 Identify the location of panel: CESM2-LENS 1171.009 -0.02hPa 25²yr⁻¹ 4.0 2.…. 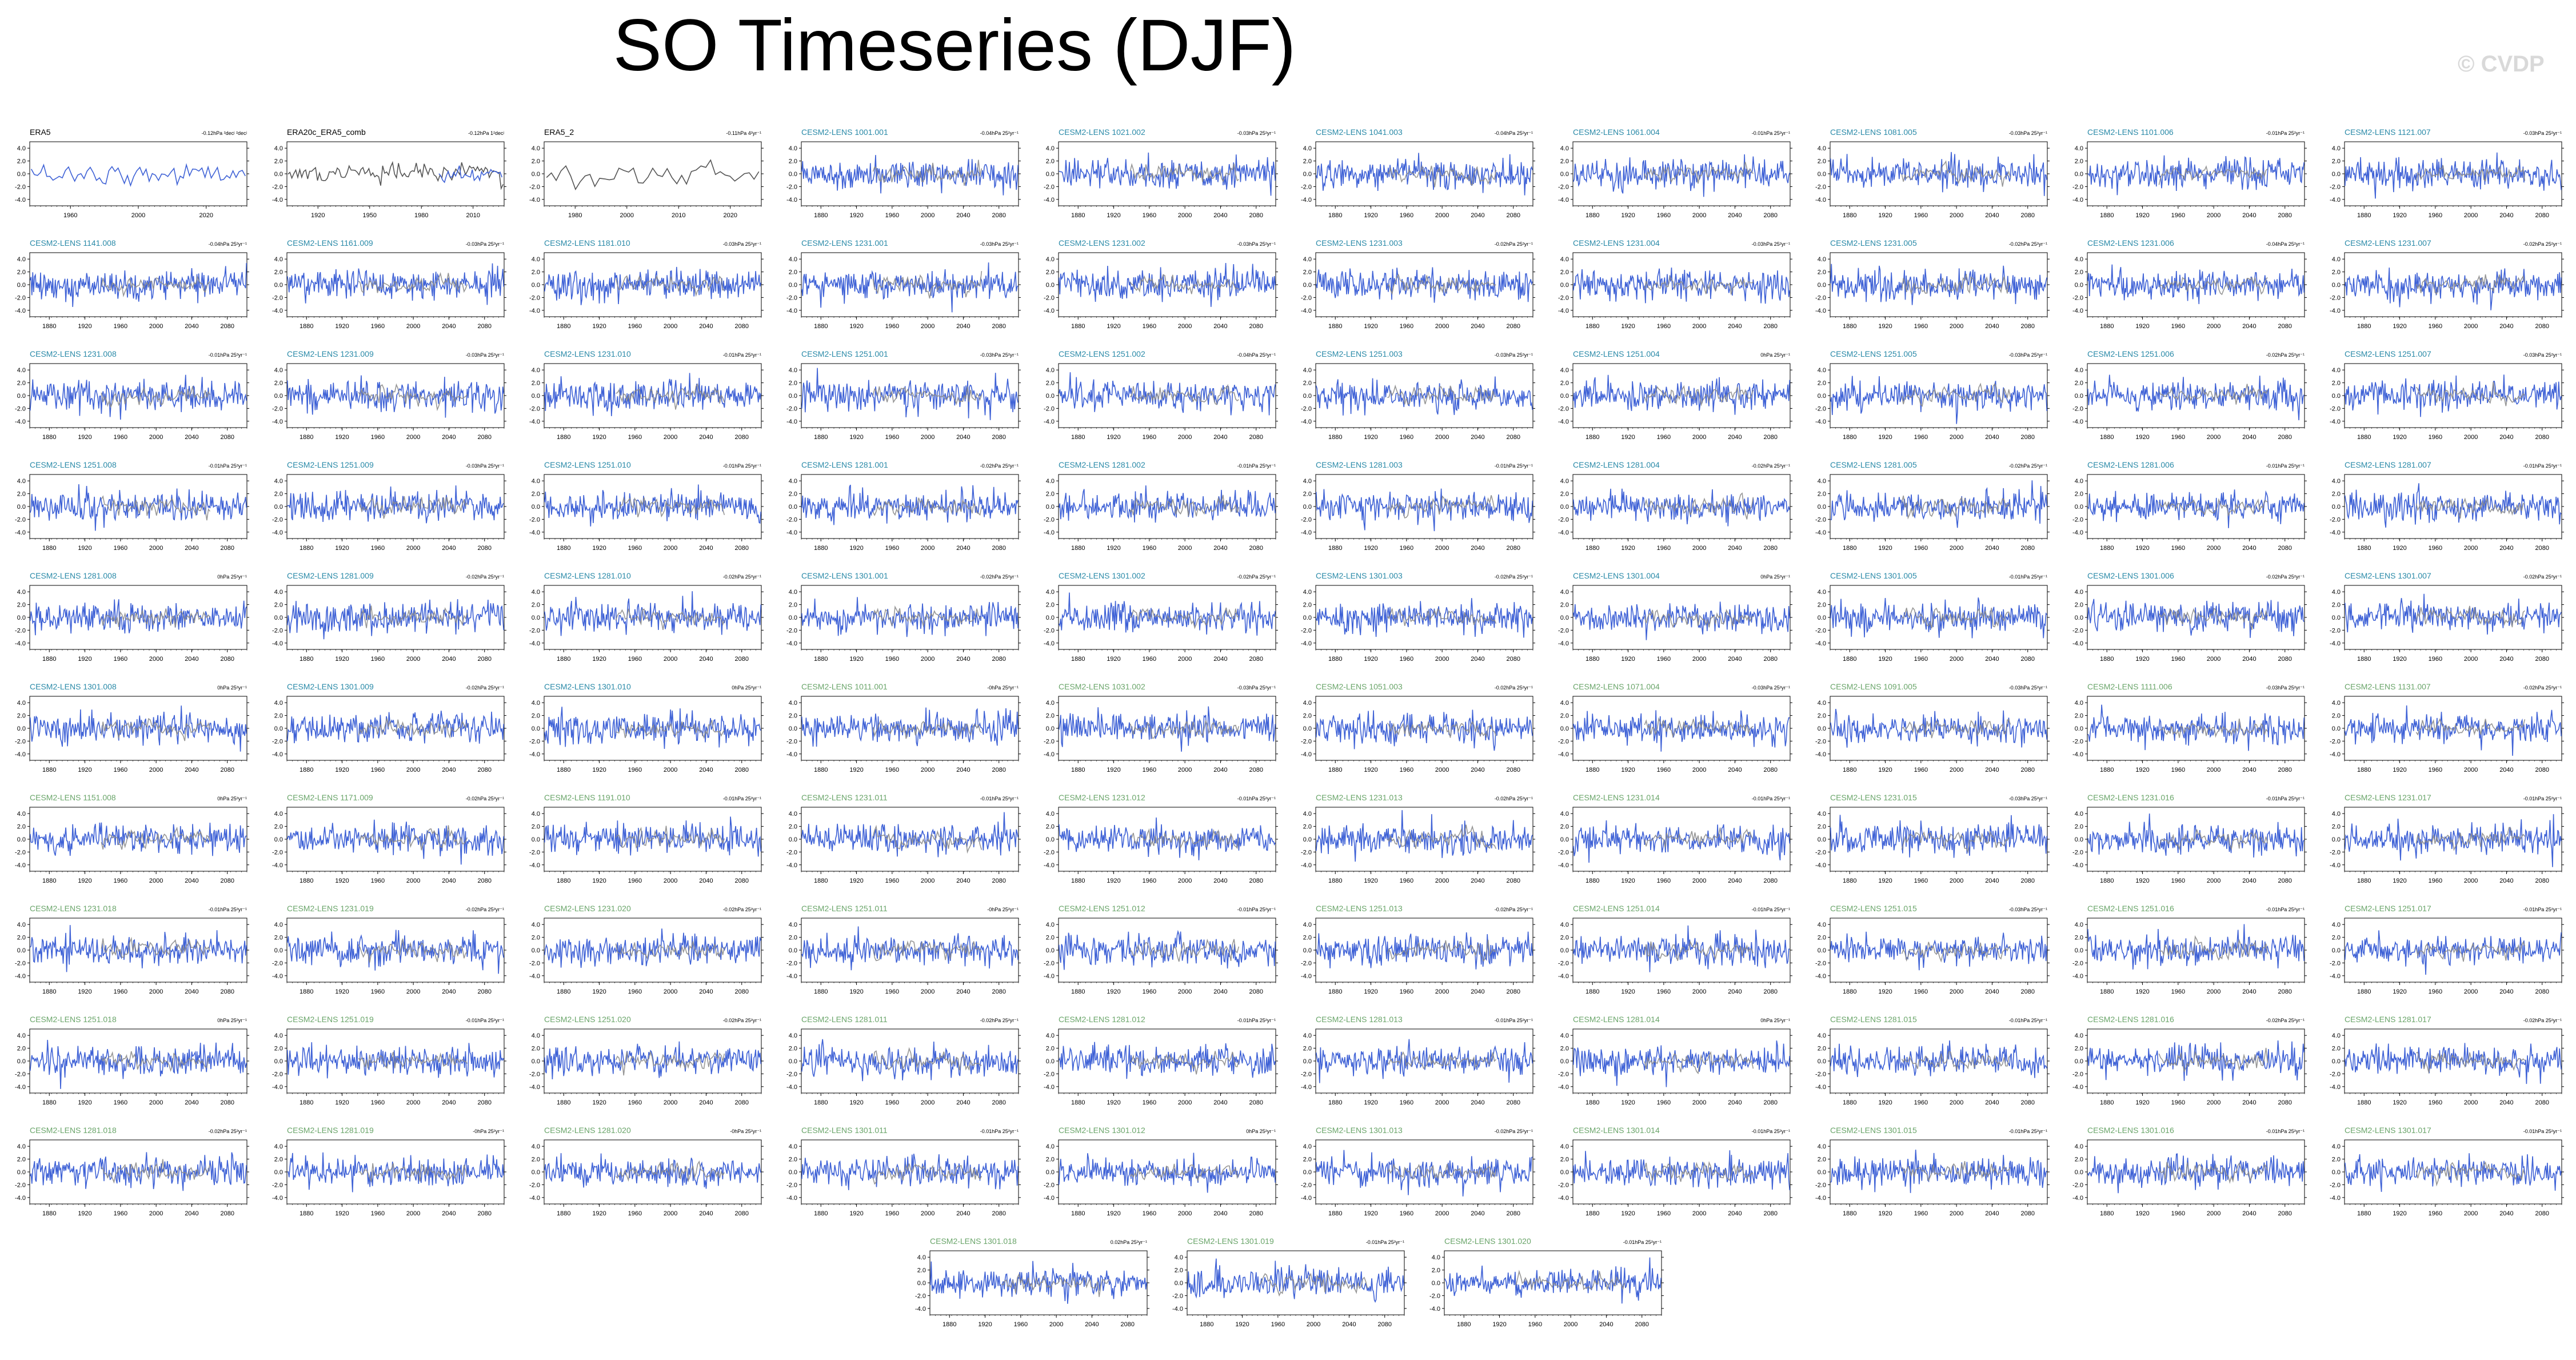
(389, 838).